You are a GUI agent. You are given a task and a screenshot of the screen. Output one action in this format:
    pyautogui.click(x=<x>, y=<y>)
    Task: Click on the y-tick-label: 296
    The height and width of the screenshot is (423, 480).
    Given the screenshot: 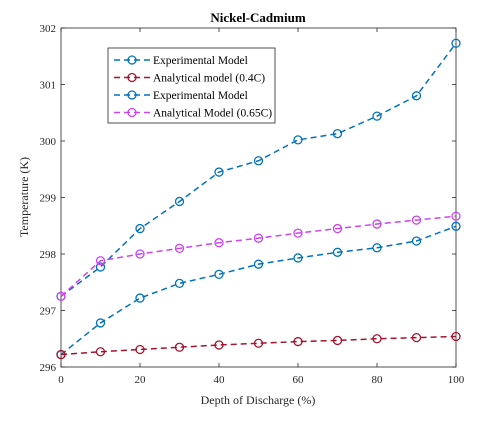 What is the action you would take?
    pyautogui.click(x=48, y=368)
    